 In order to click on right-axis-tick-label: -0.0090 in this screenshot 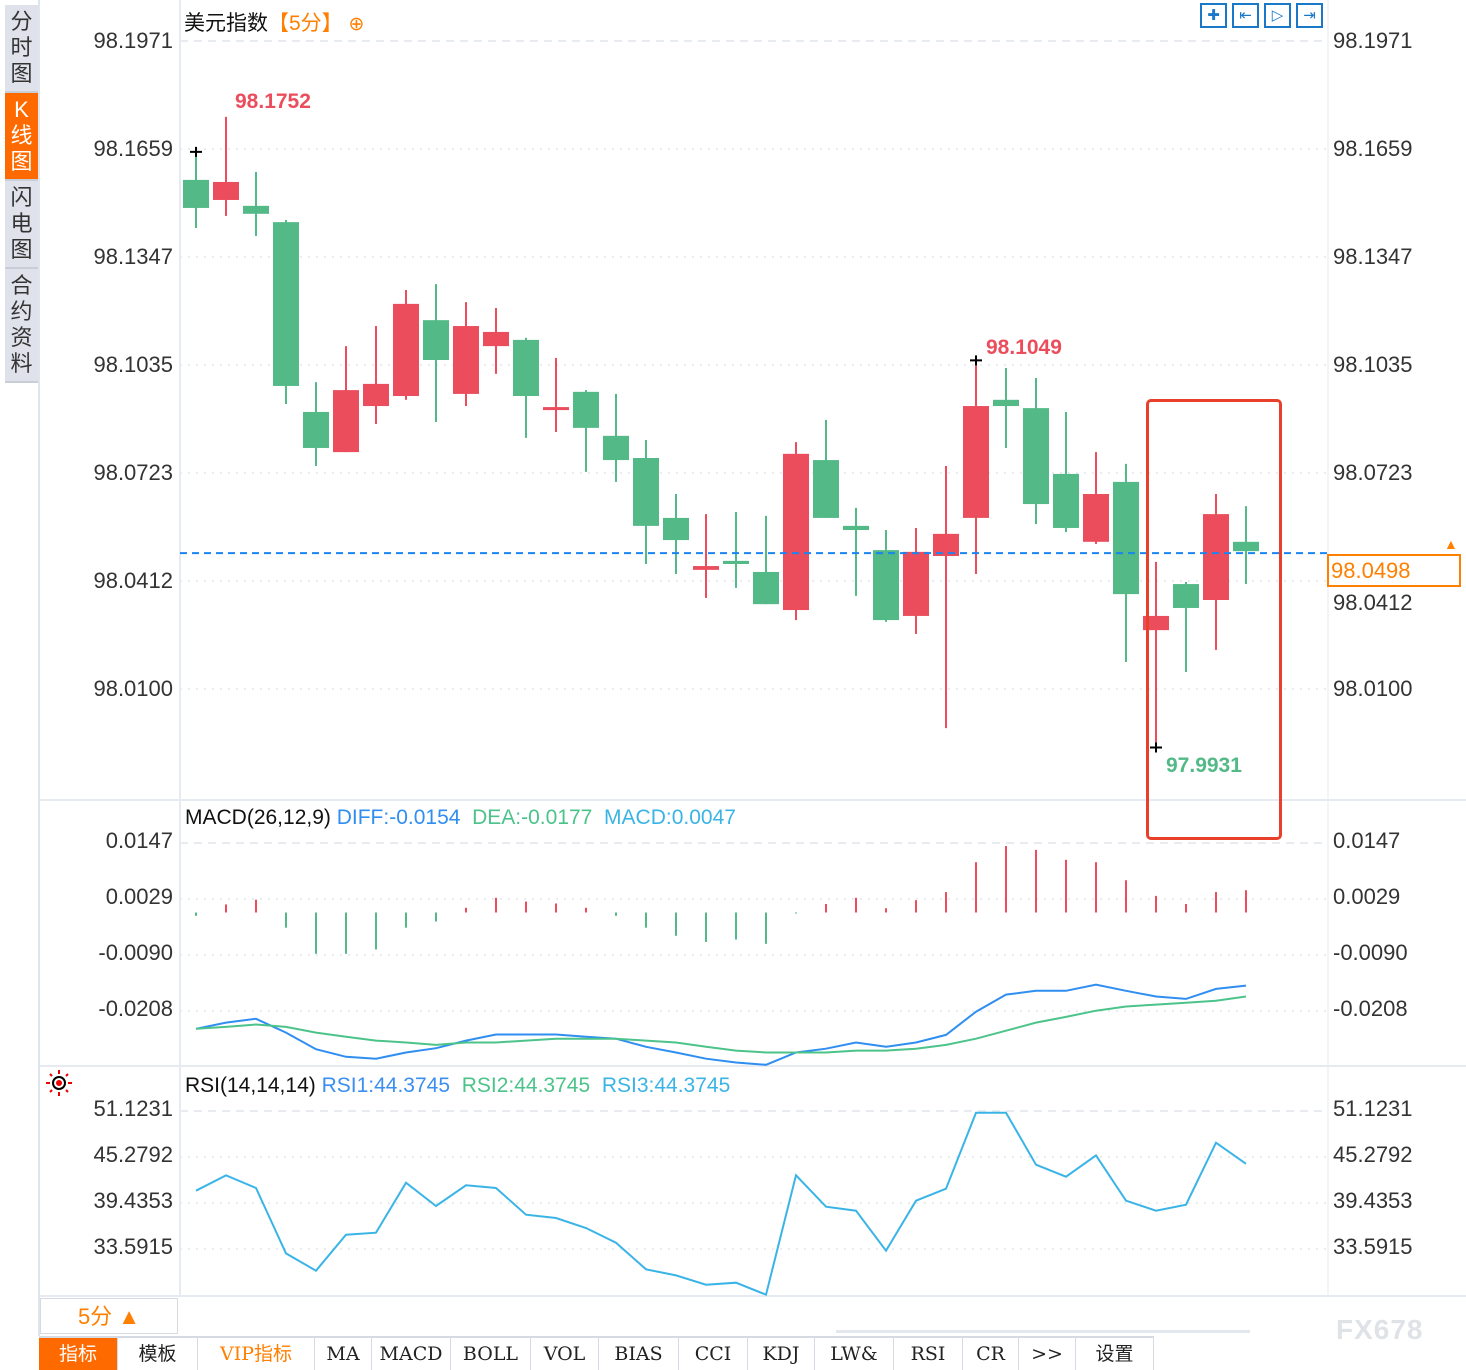, I will do `click(1370, 952)`.